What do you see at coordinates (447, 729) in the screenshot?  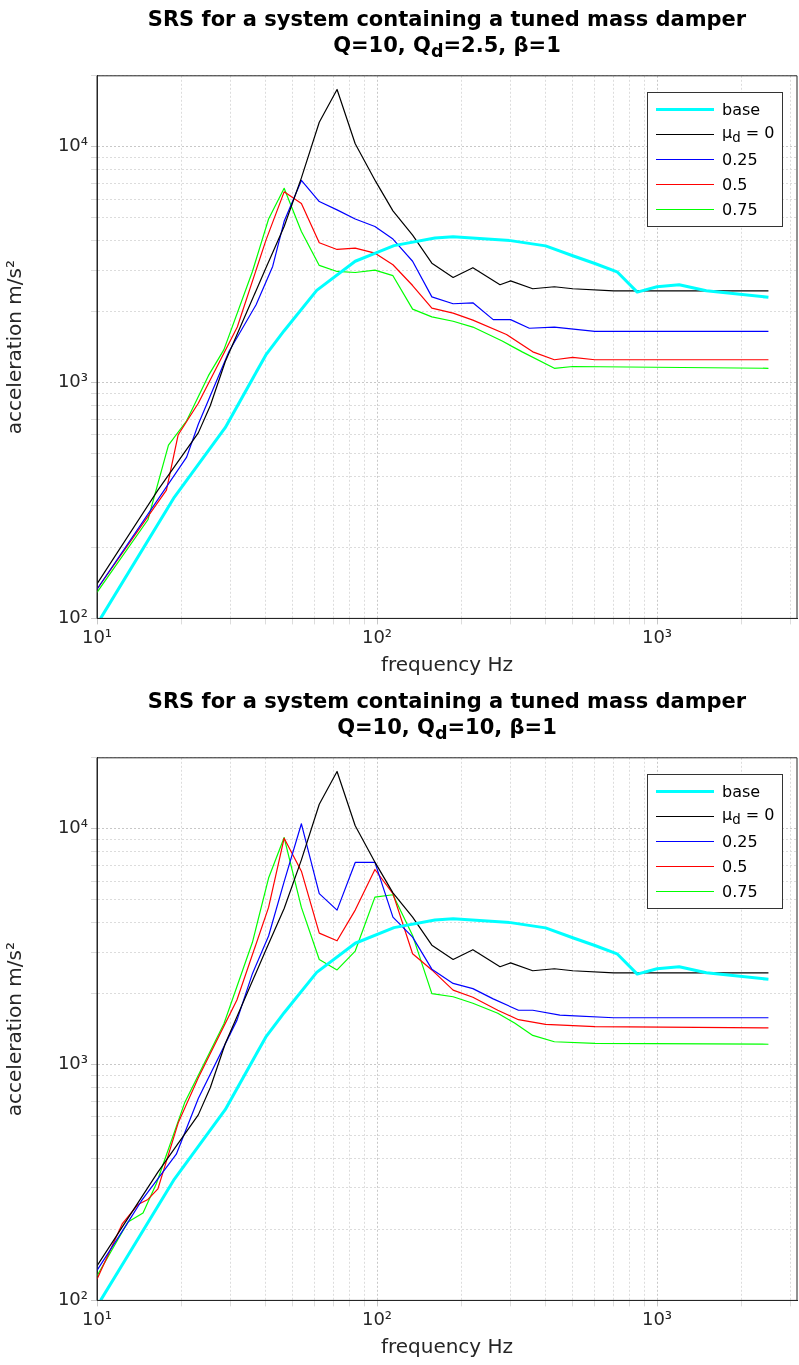 I see `chart-subtitle: Q=10, Q$_{d}$=10, β=1` at bounding box center [447, 729].